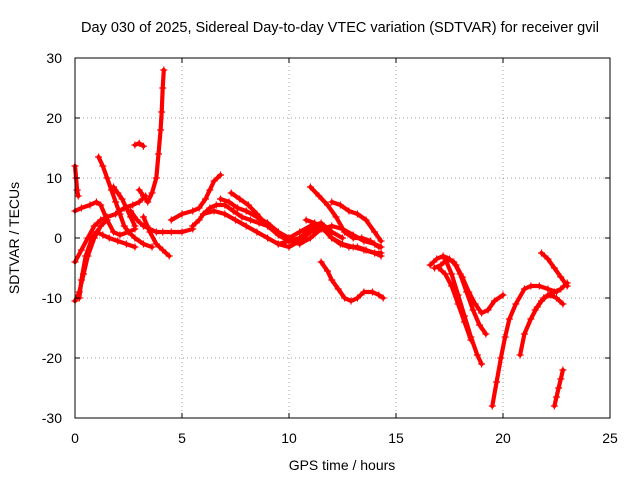 The width and height of the screenshot is (640, 480). What do you see at coordinates (54, 118) in the screenshot?
I see `y-tick-label: 20` at bounding box center [54, 118].